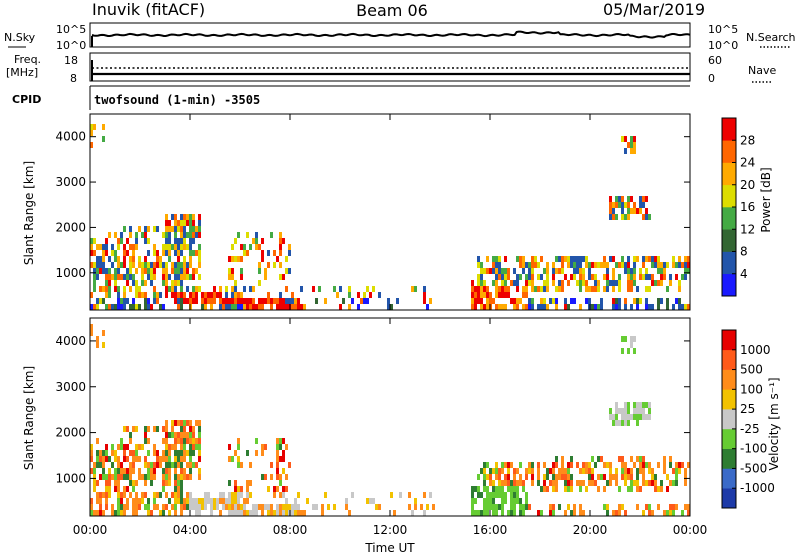 The image size is (800, 554). I want to click on colorbar-segment, so click(729, 399).